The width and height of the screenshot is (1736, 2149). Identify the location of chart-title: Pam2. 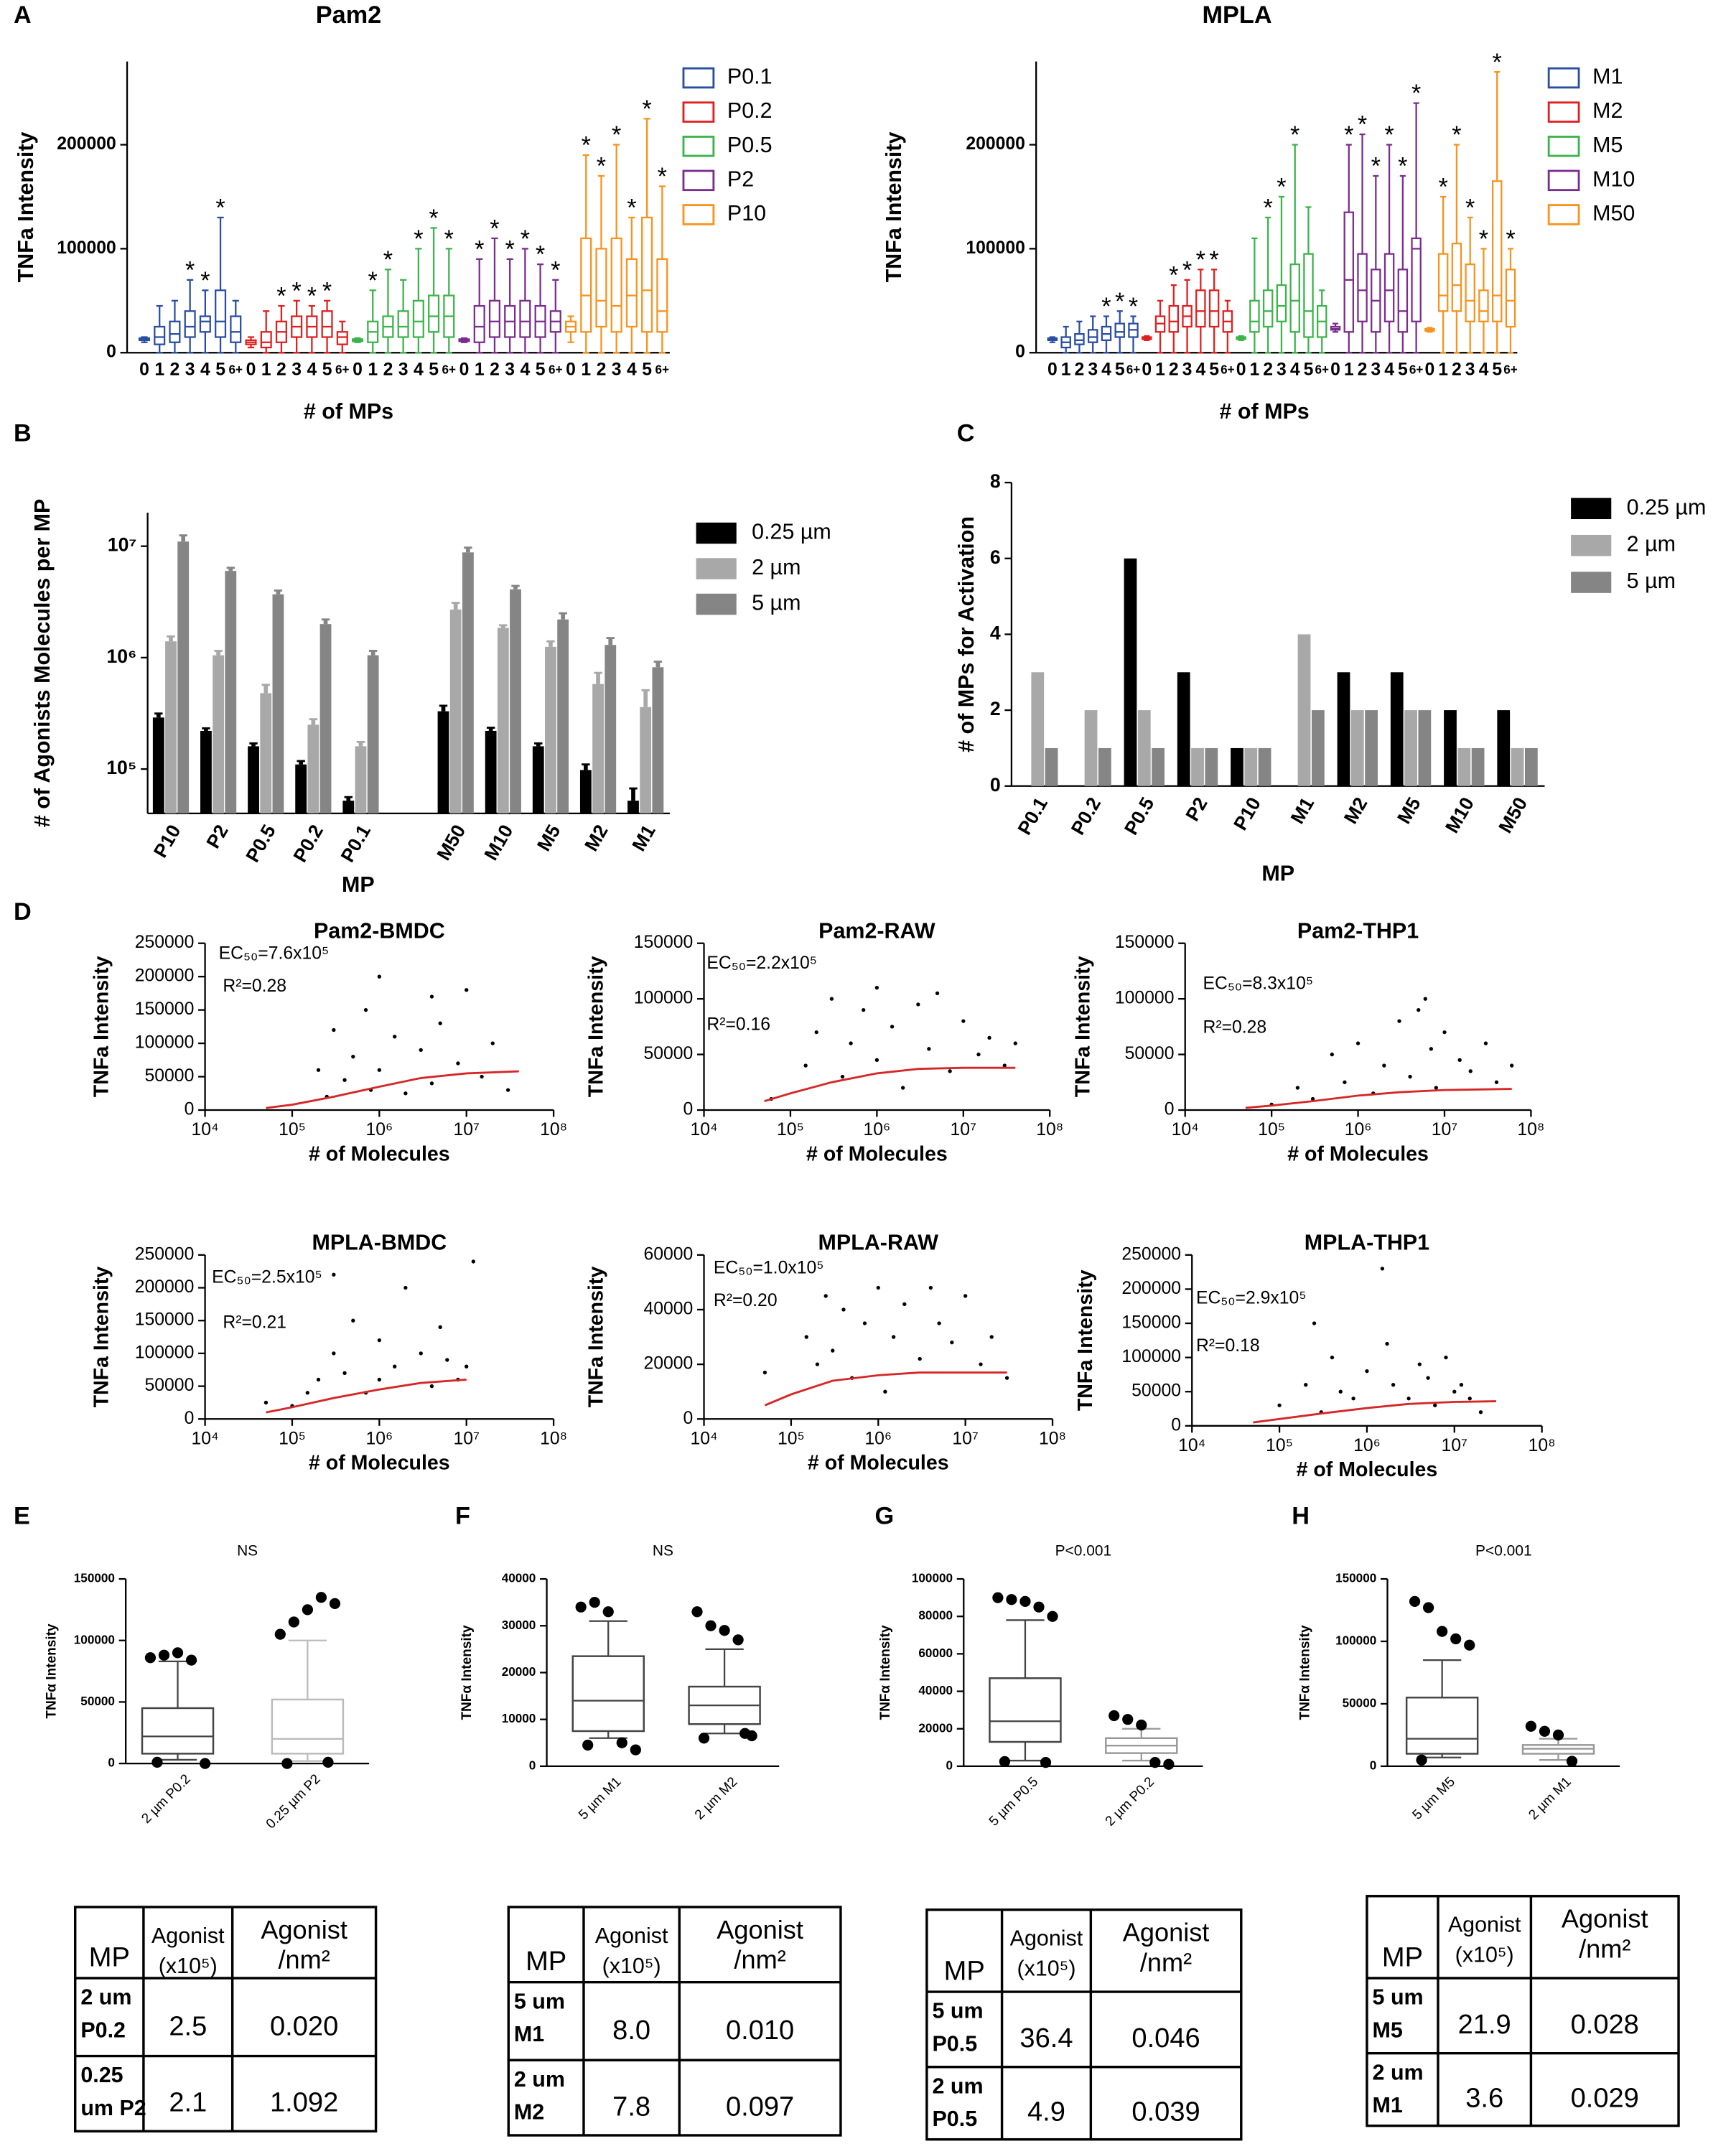
(348, 15).